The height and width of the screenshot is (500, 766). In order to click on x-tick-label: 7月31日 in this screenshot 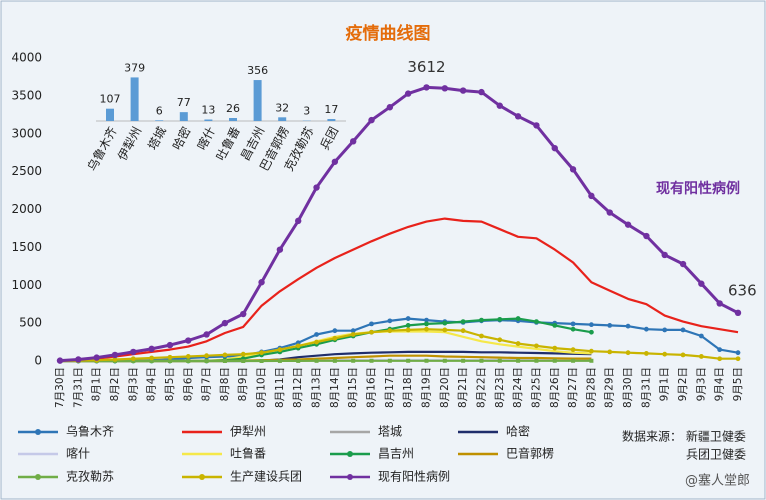, I will do `click(78, 387)`.